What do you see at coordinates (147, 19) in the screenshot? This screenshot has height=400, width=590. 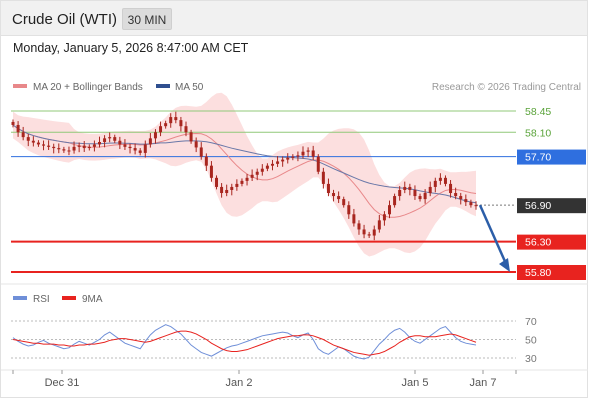 I see `timeframe-button: 30 MIN` at bounding box center [147, 19].